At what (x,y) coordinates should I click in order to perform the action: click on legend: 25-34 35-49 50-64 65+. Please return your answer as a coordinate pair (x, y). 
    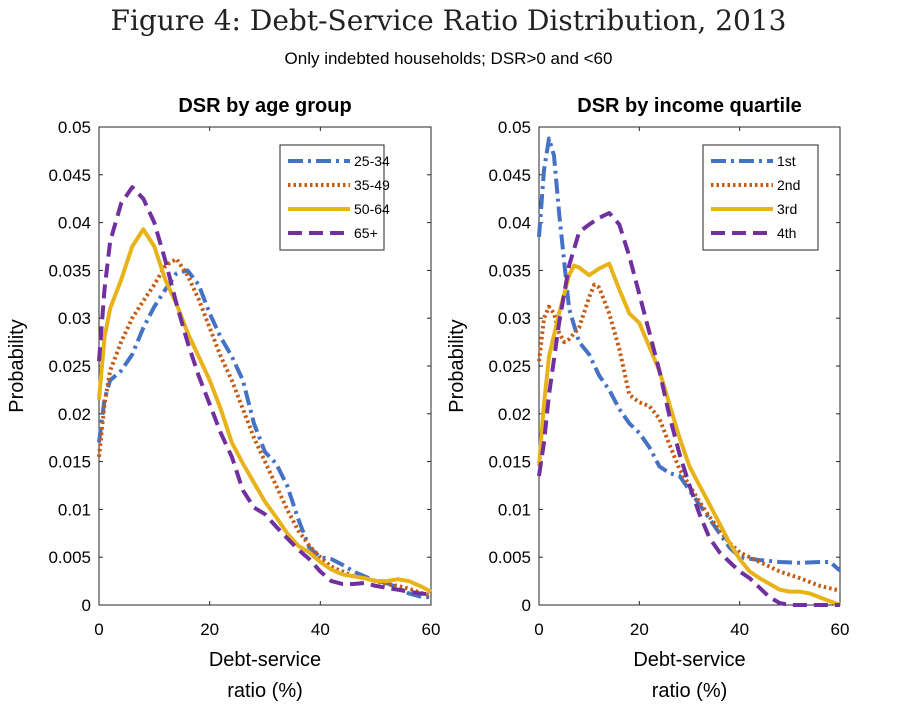
    Looking at the image, I should click on (334, 197).